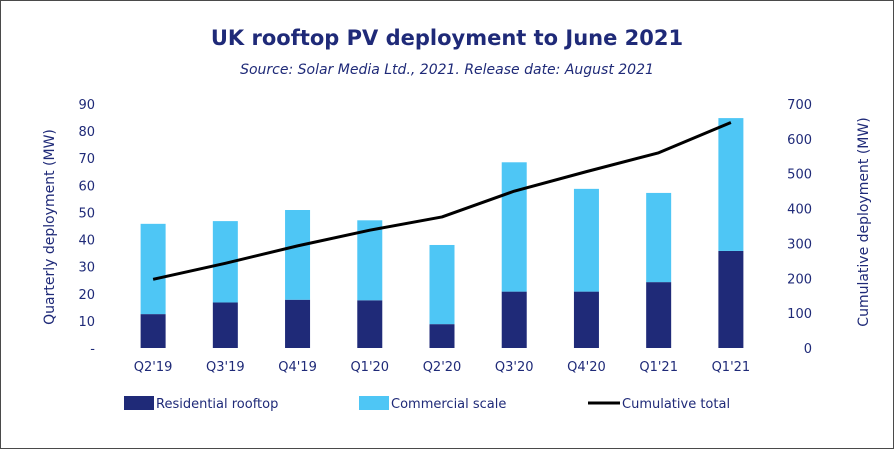  I want to click on category-label: Q2'20, so click(442, 367).